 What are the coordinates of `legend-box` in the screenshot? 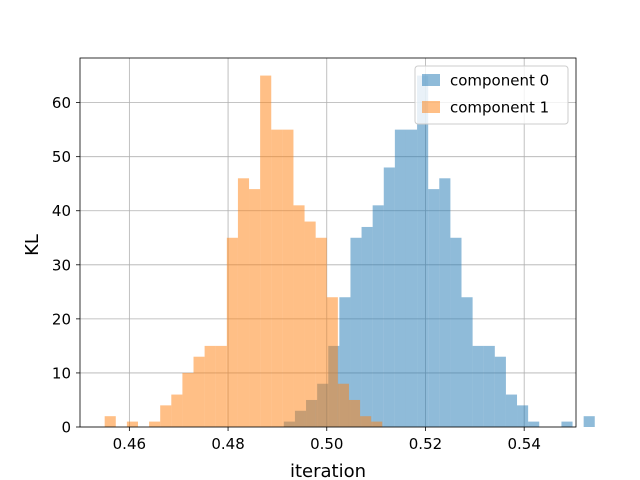 It's located at (491, 95).